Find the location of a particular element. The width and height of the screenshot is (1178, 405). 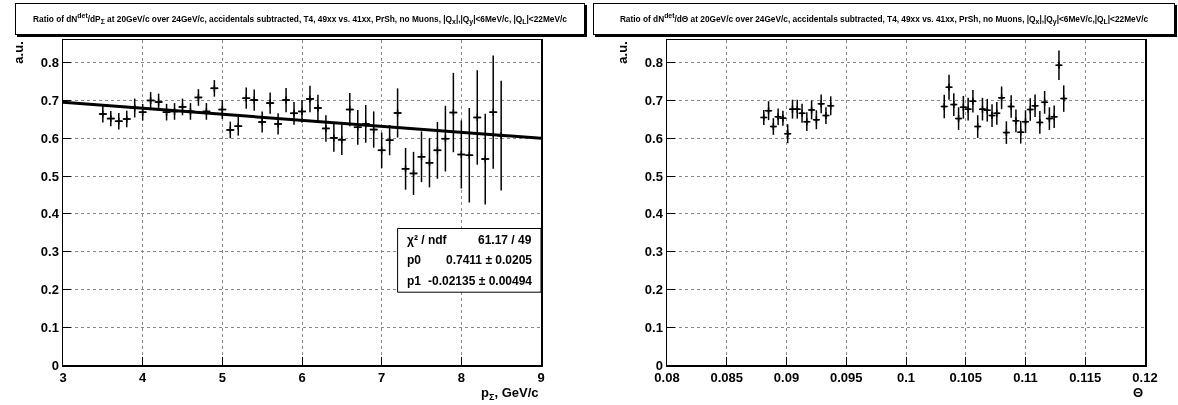

annotation: -0.02135 ± 0.00494 is located at coordinates (480, 281).